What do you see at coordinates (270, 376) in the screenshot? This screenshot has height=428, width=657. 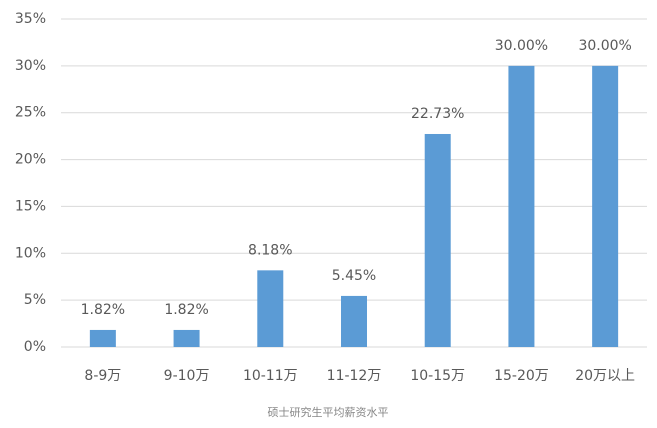 I see `x-tick-label: 10-11万` at bounding box center [270, 376].